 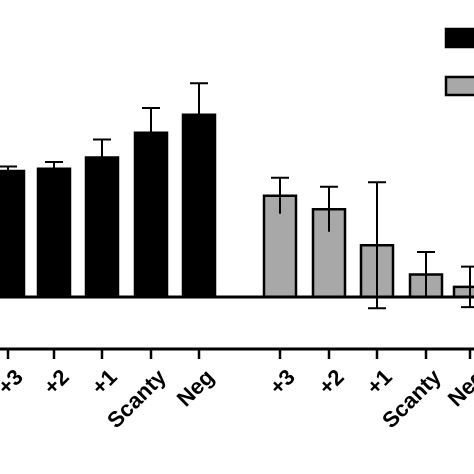 What do you see at coordinates (281, 381) in the screenshot?
I see `x-tick-label-2-1: +3` at bounding box center [281, 381].